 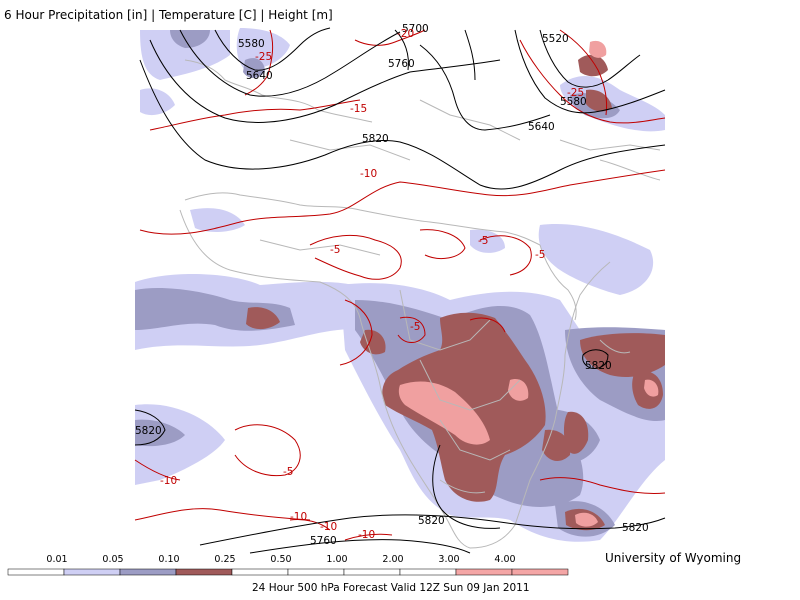 What do you see at coordinates (57, 559) in the screenshot?
I see `legend-value: 0.01` at bounding box center [57, 559].